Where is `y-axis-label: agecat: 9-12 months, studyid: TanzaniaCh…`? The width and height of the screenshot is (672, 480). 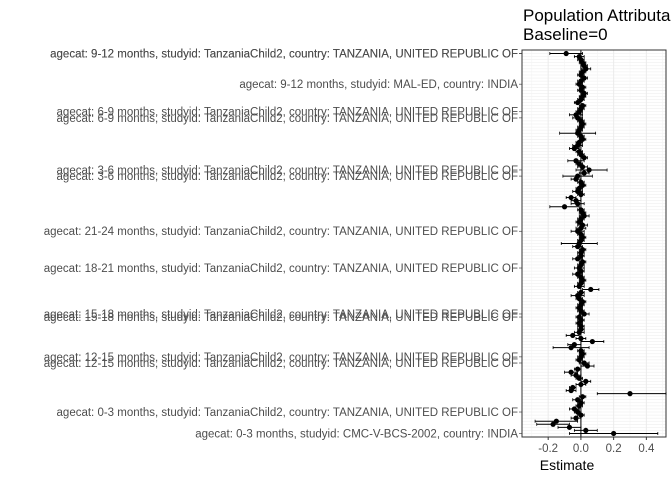 y-axis-label: agecat: 9-12 months, studyid: TanzaniaCh… is located at coordinates (284, 55).